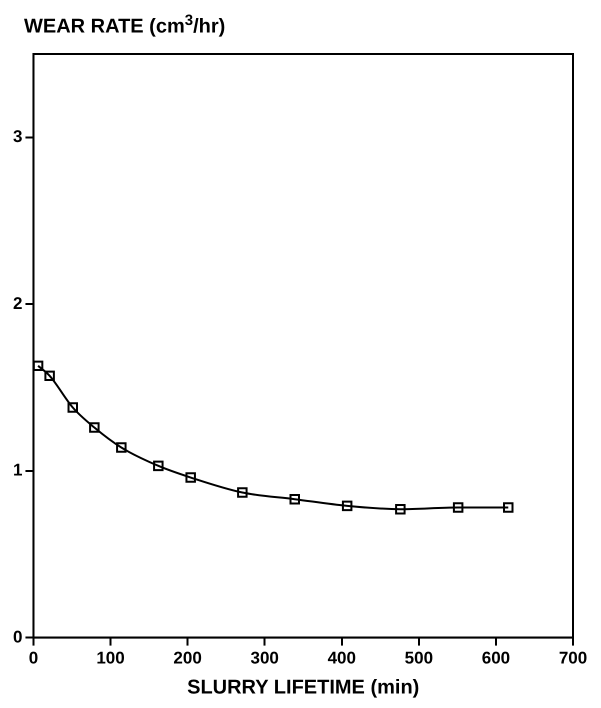  I want to click on y-tick-label: 0, so click(17, 636).